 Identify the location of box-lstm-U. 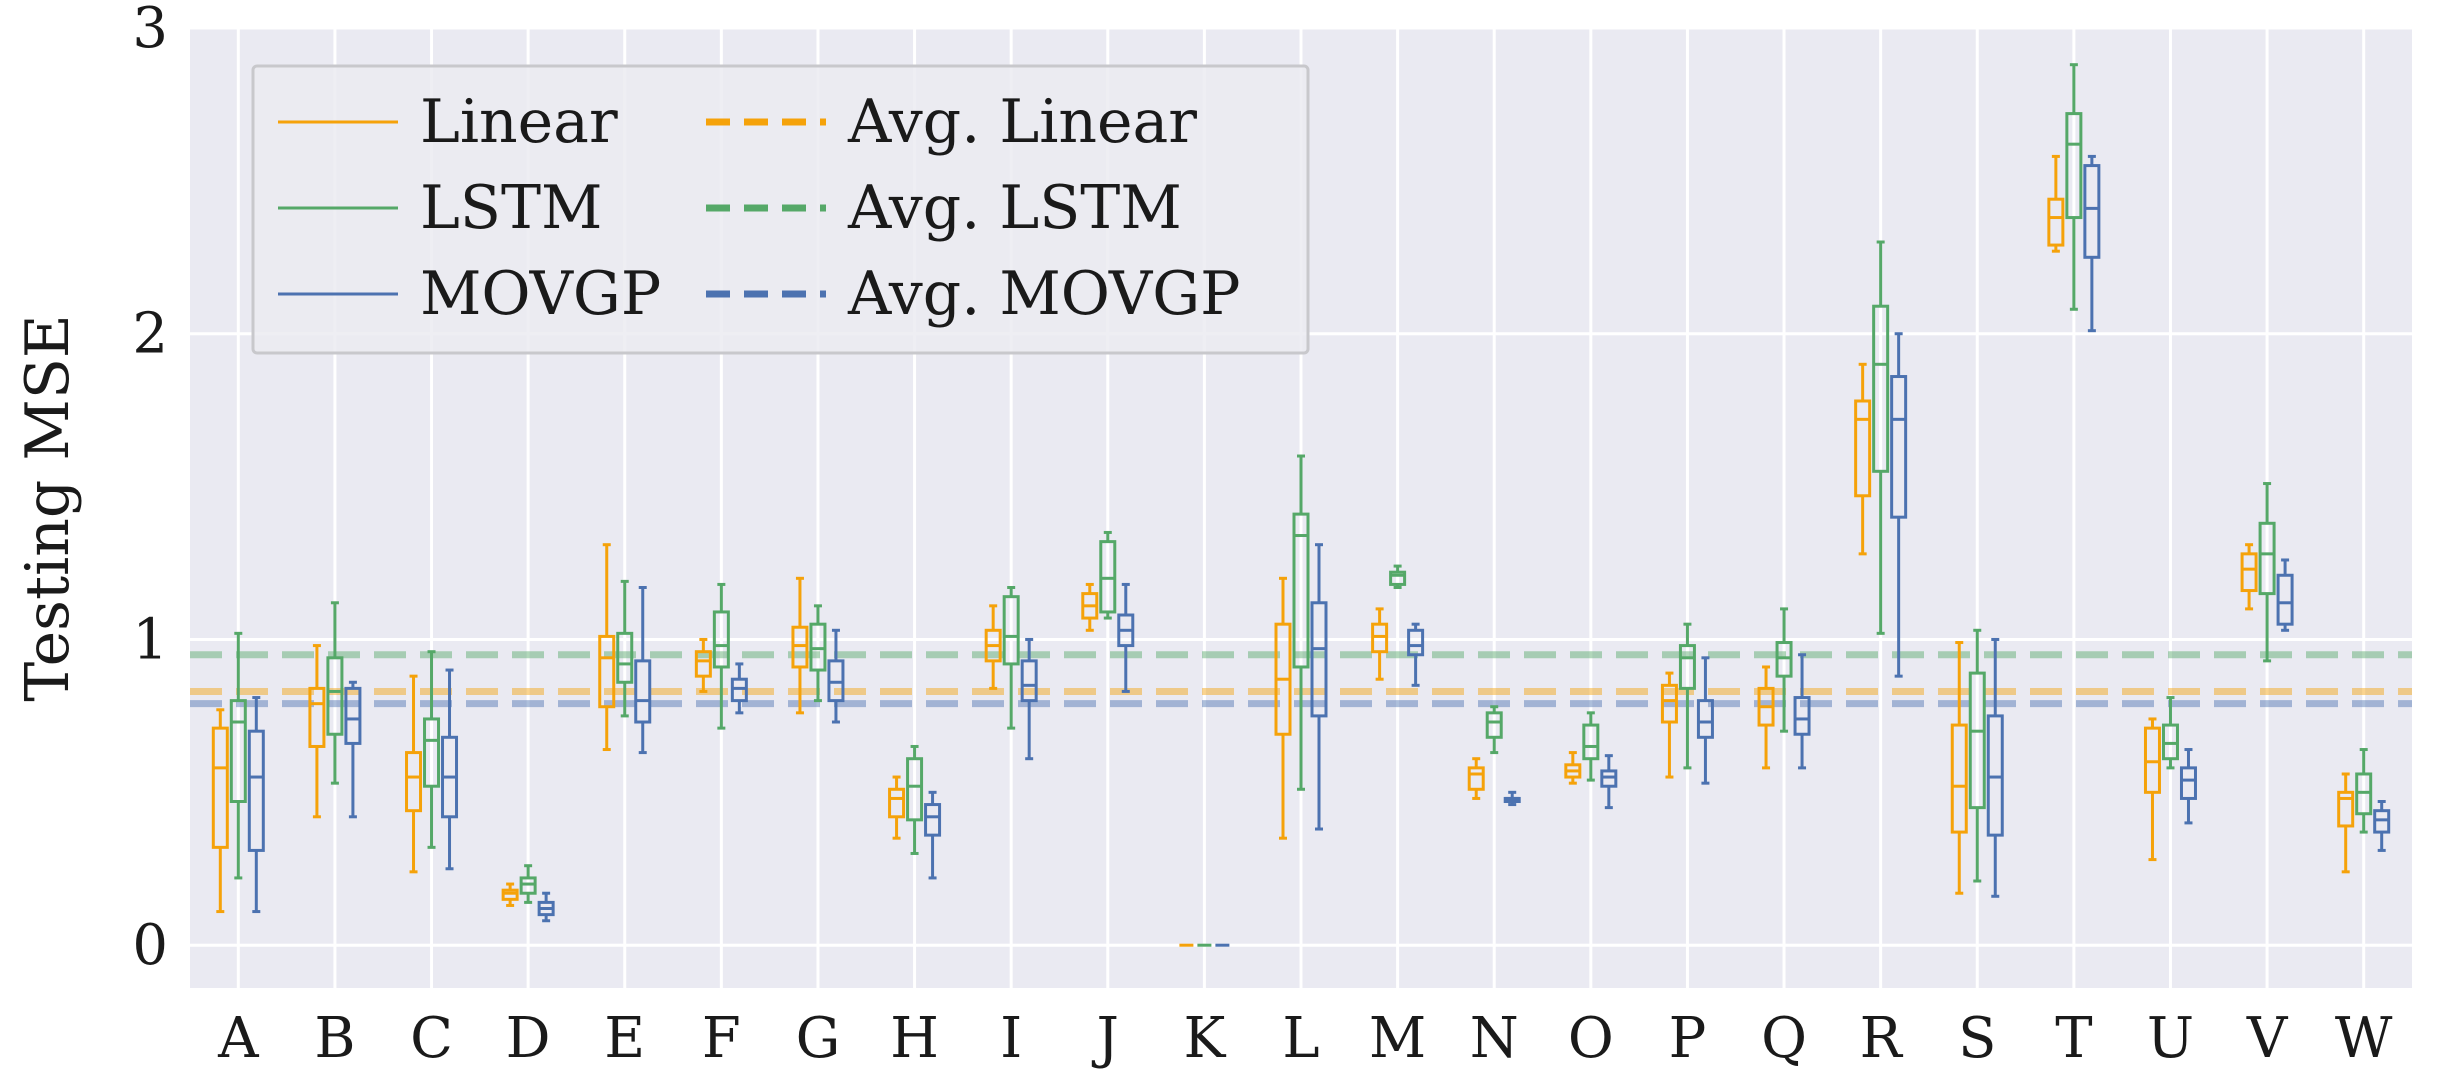
(2170, 733).